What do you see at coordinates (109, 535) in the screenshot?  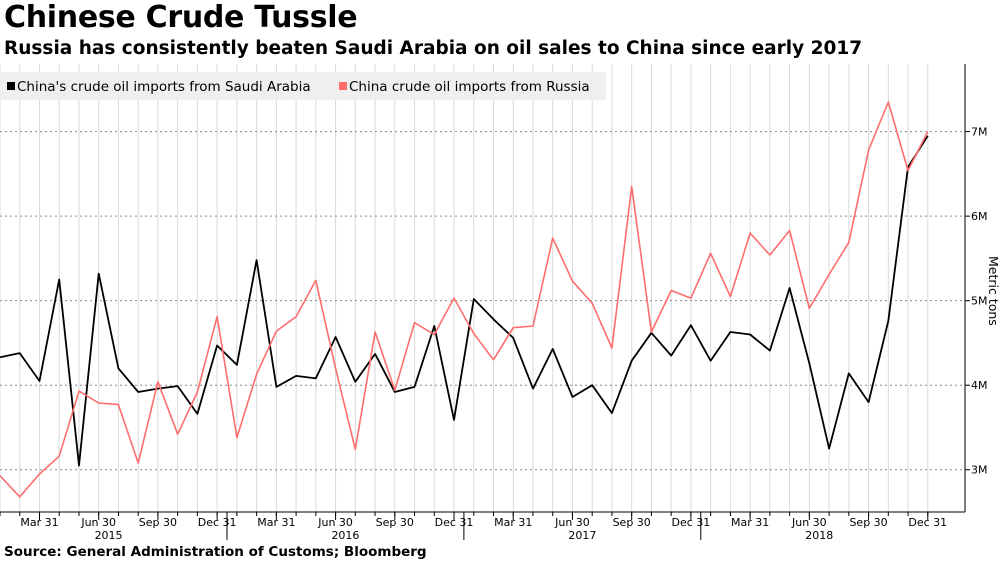 I see `year-label: 2015` at bounding box center [109, 535].